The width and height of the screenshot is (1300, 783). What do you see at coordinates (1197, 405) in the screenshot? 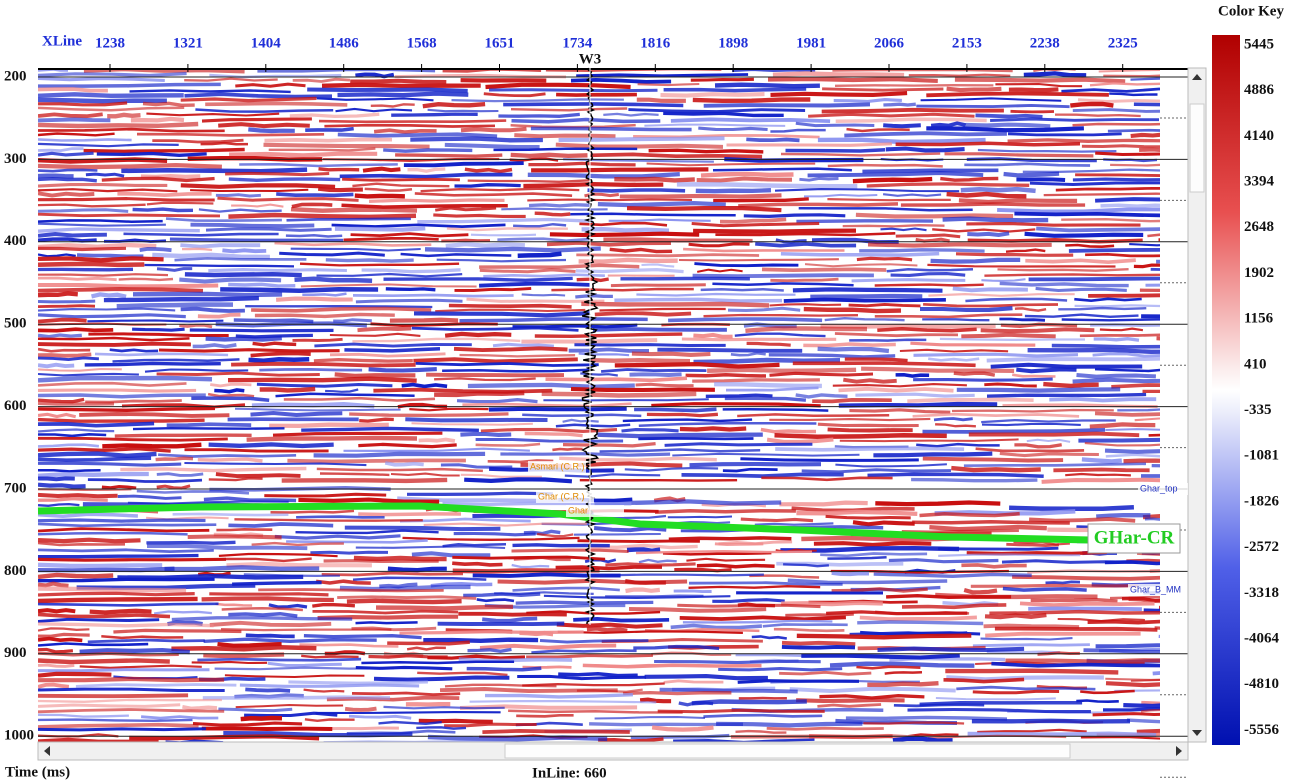
I see `vertical-scrollbar` at bounding box center [1197, 405].